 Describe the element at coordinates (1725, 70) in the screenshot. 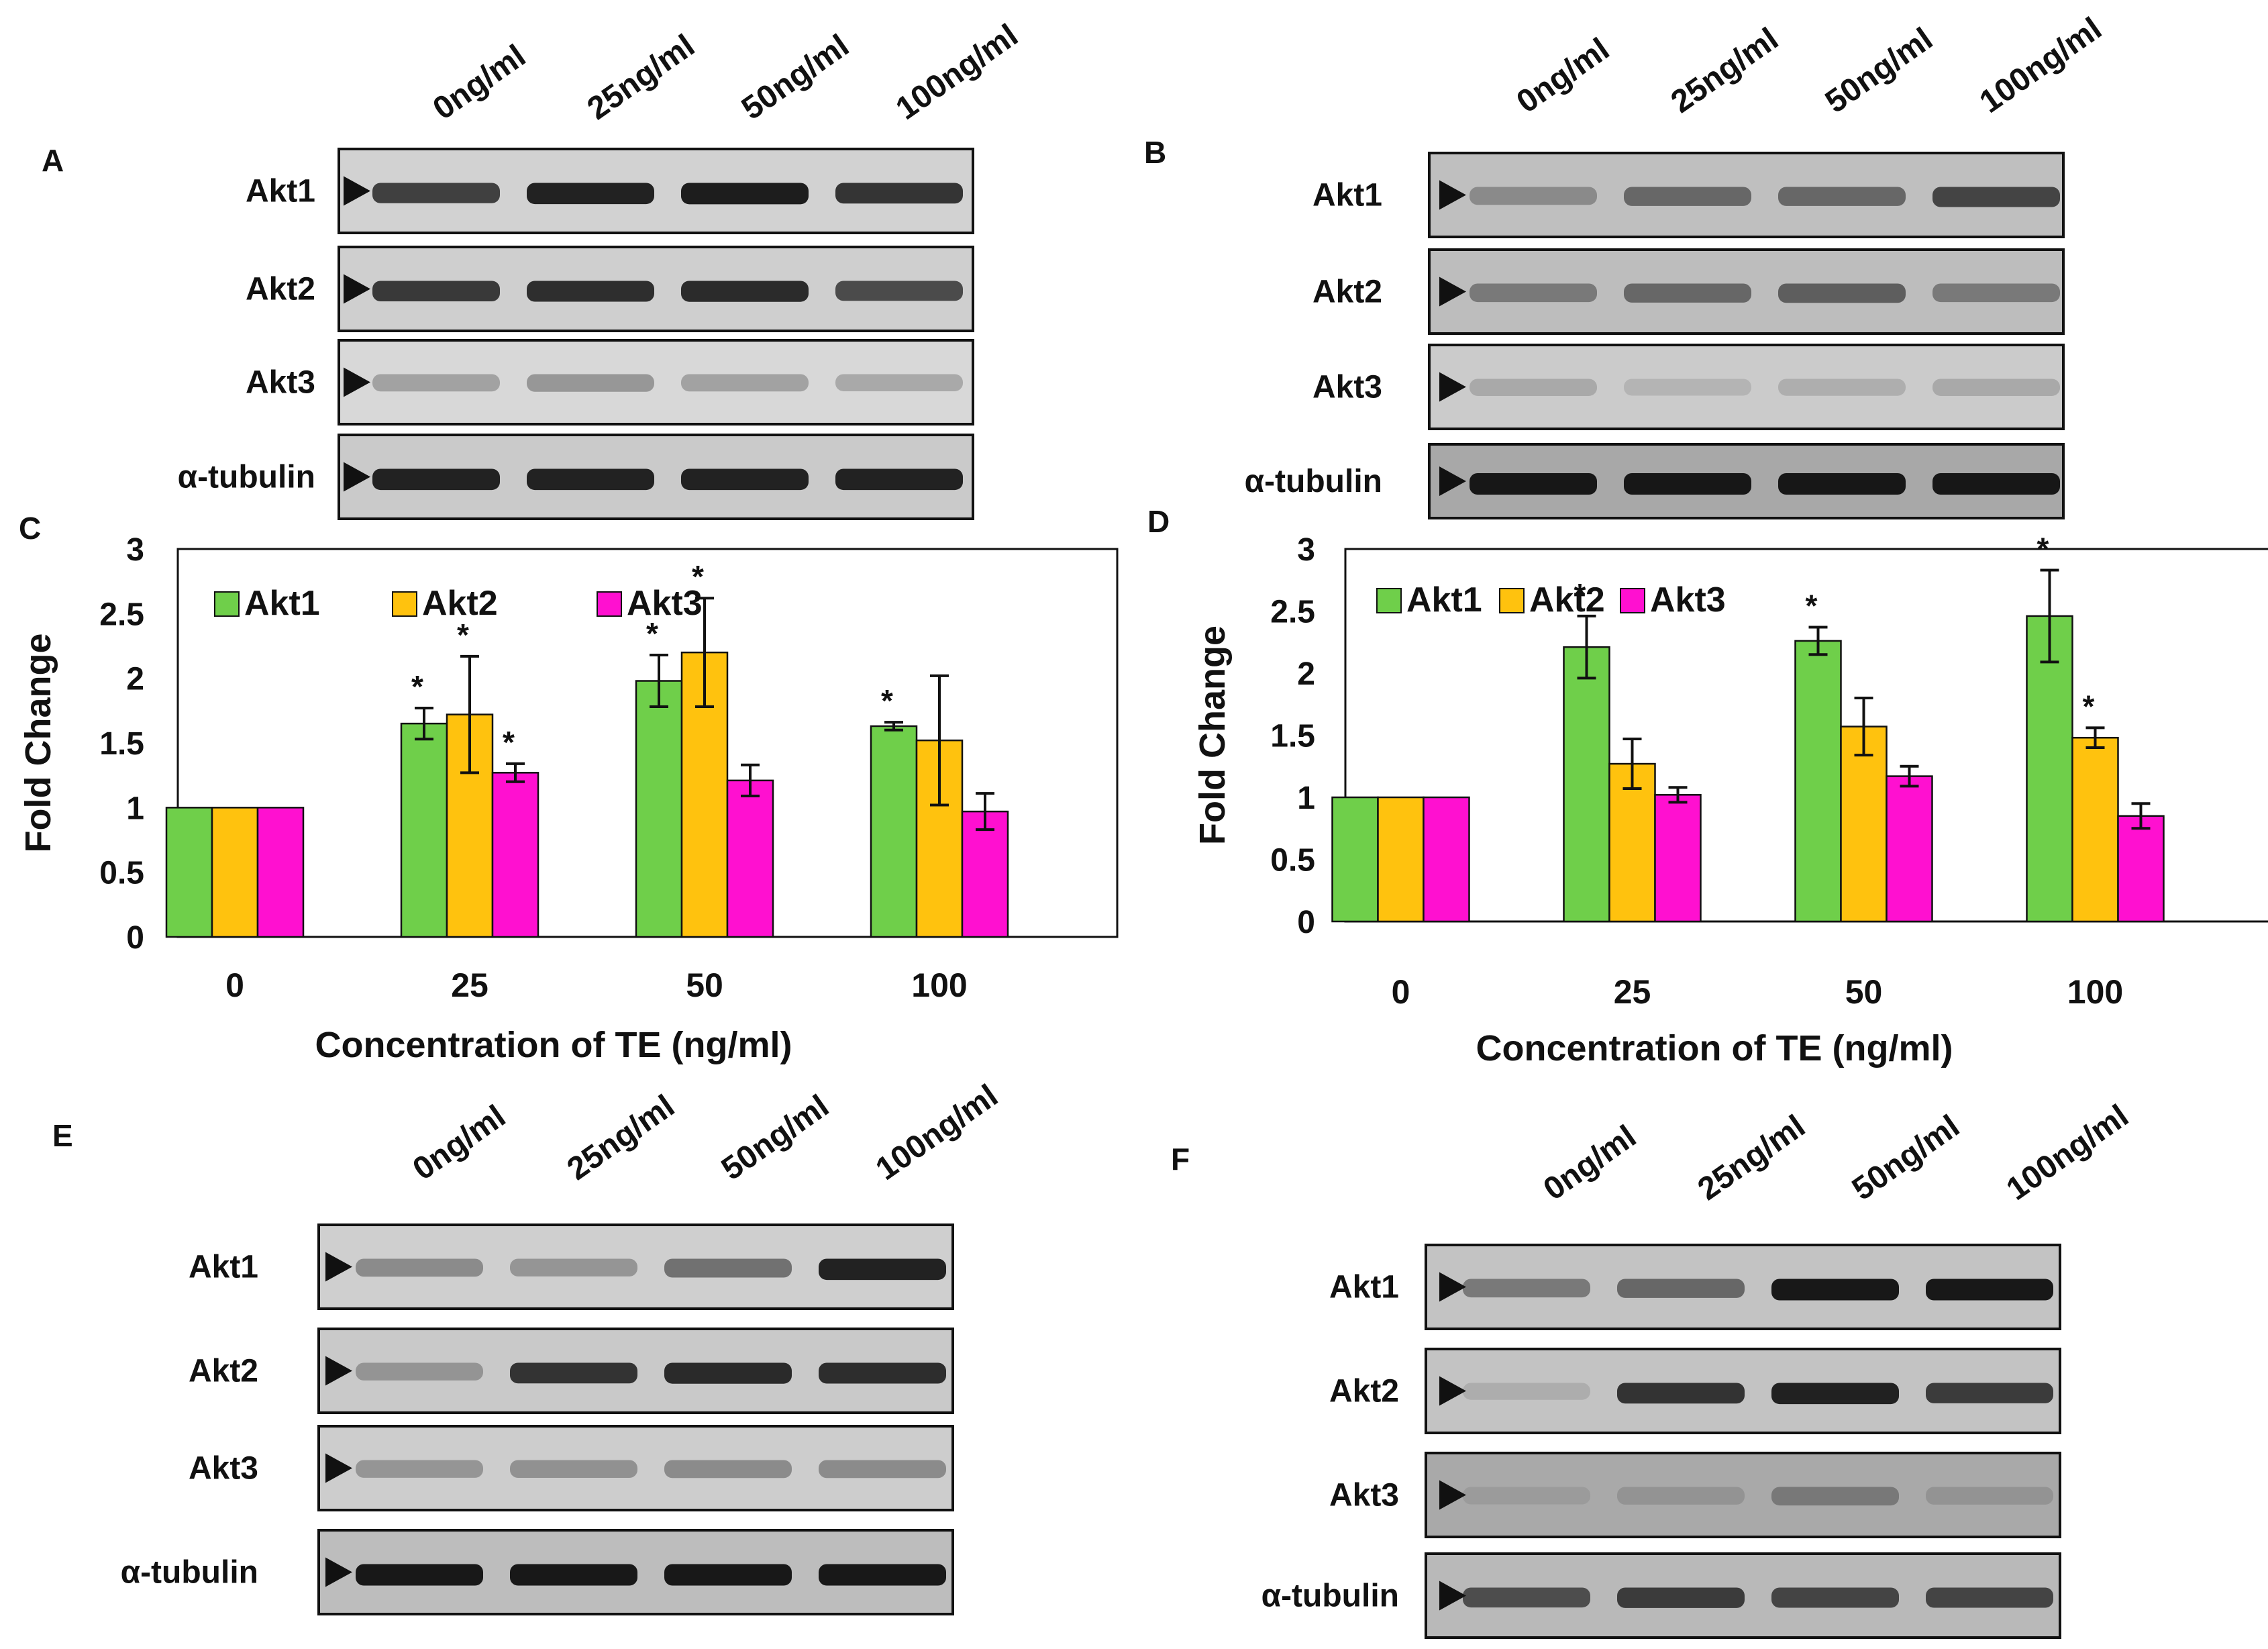

I see `lane-label: 25ng/ml` at that location.